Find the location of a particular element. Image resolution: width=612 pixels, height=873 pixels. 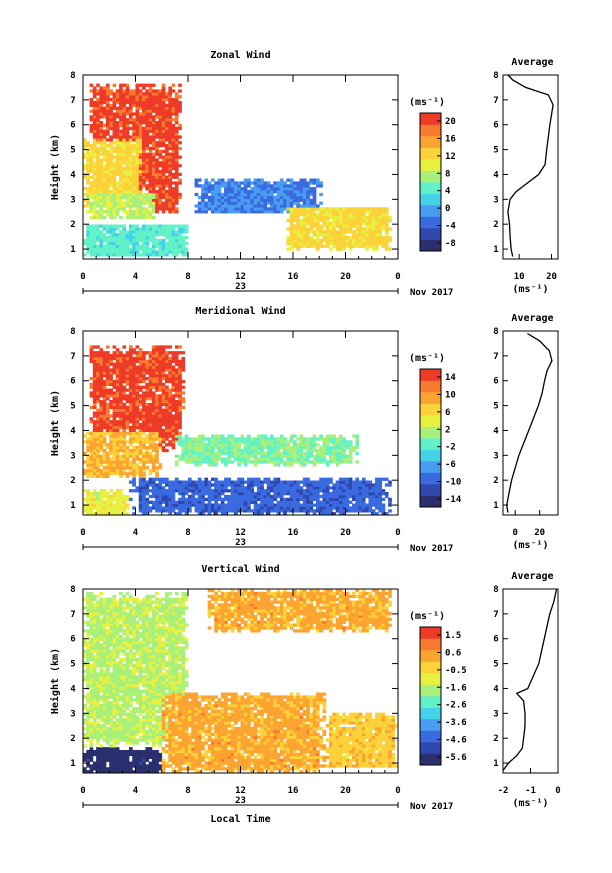

colorbar-segment is located at coordinates (430, 176).